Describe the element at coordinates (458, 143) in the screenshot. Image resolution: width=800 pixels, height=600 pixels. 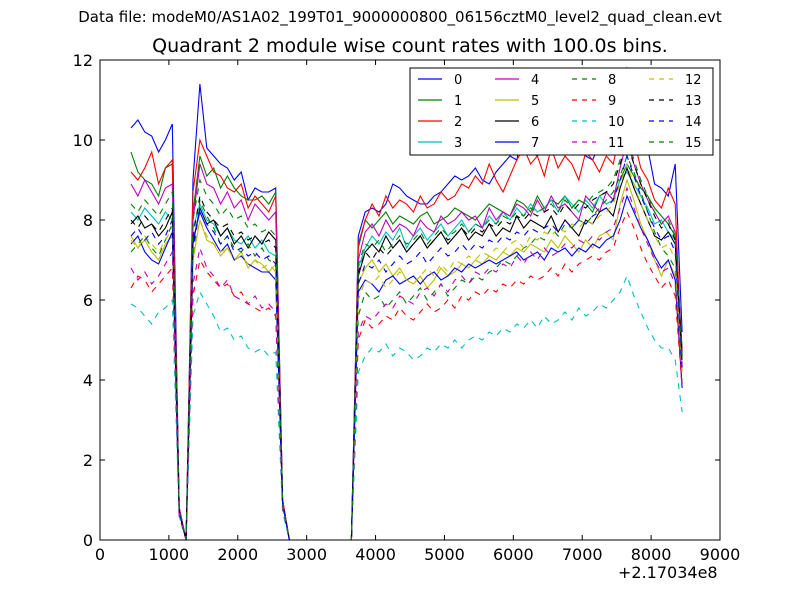
I see `legend-label-3: 3` at that location.